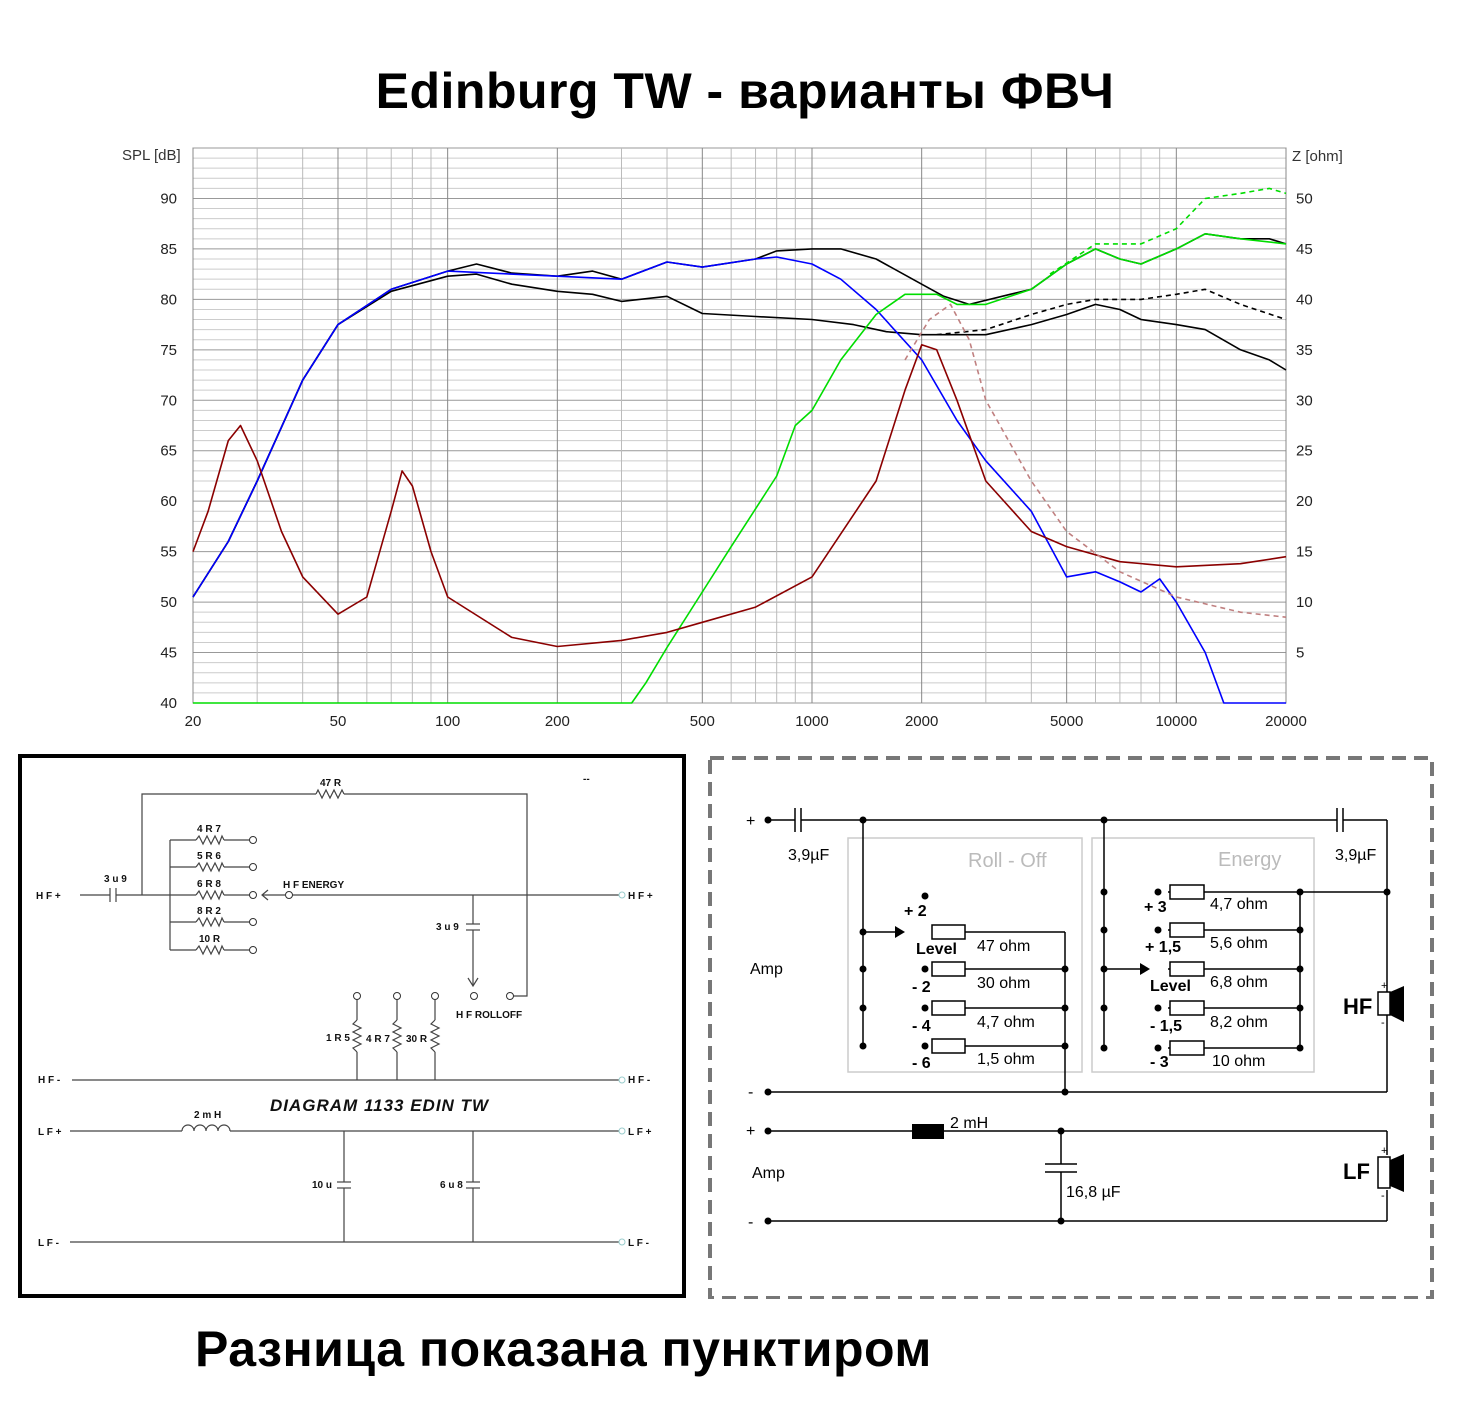 Image resolution: width=1458 pixels, height=1426 pixels. What do you see at coordinates (1238, 1061) in the screenshot?
I see `energy-value-5: 10 ohm` at bounding box center [1238, 1061].